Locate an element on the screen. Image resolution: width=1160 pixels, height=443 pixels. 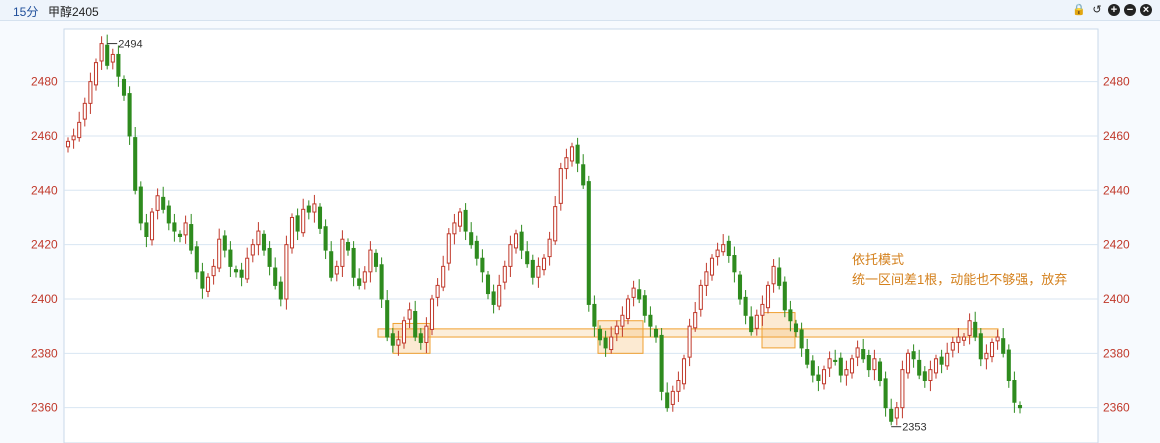
y-tick-label-right: 2400 is located at coordinates (1116, 299).